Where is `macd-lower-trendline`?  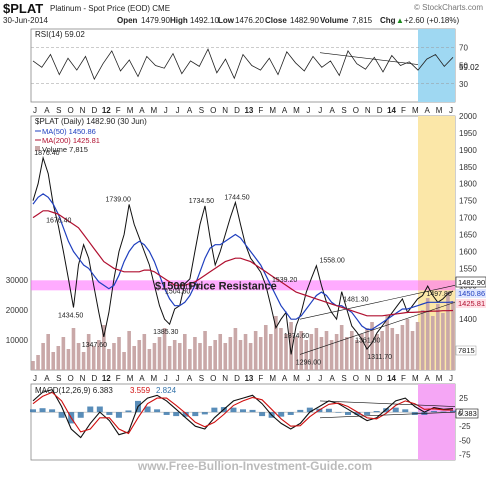
macd-lower-trendline is located at coordinates (387, 415).